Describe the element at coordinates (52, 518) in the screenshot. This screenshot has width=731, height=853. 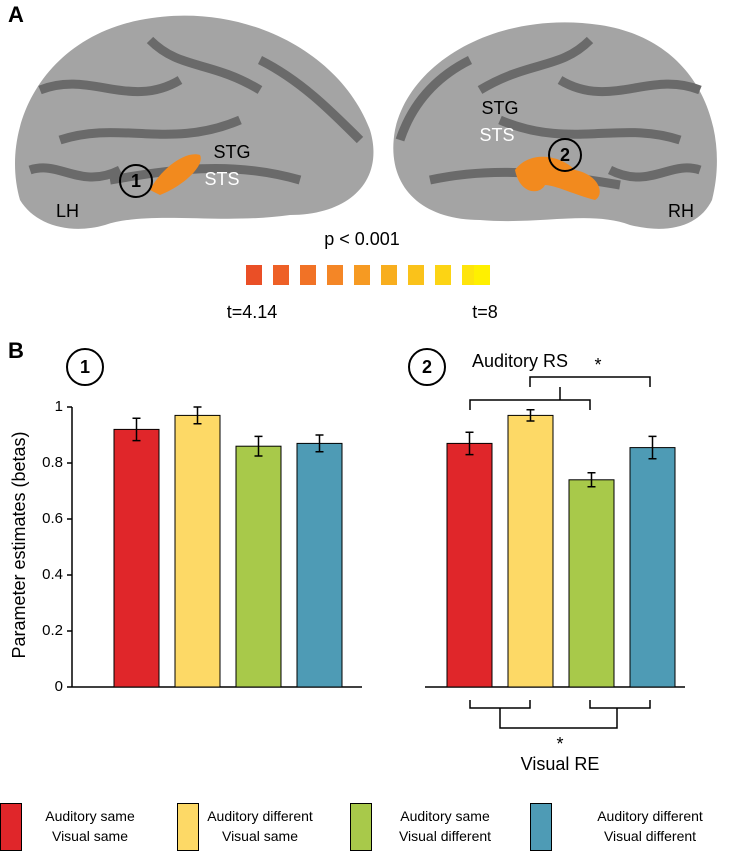
I see `y-tick-label: 0.6` at that location.